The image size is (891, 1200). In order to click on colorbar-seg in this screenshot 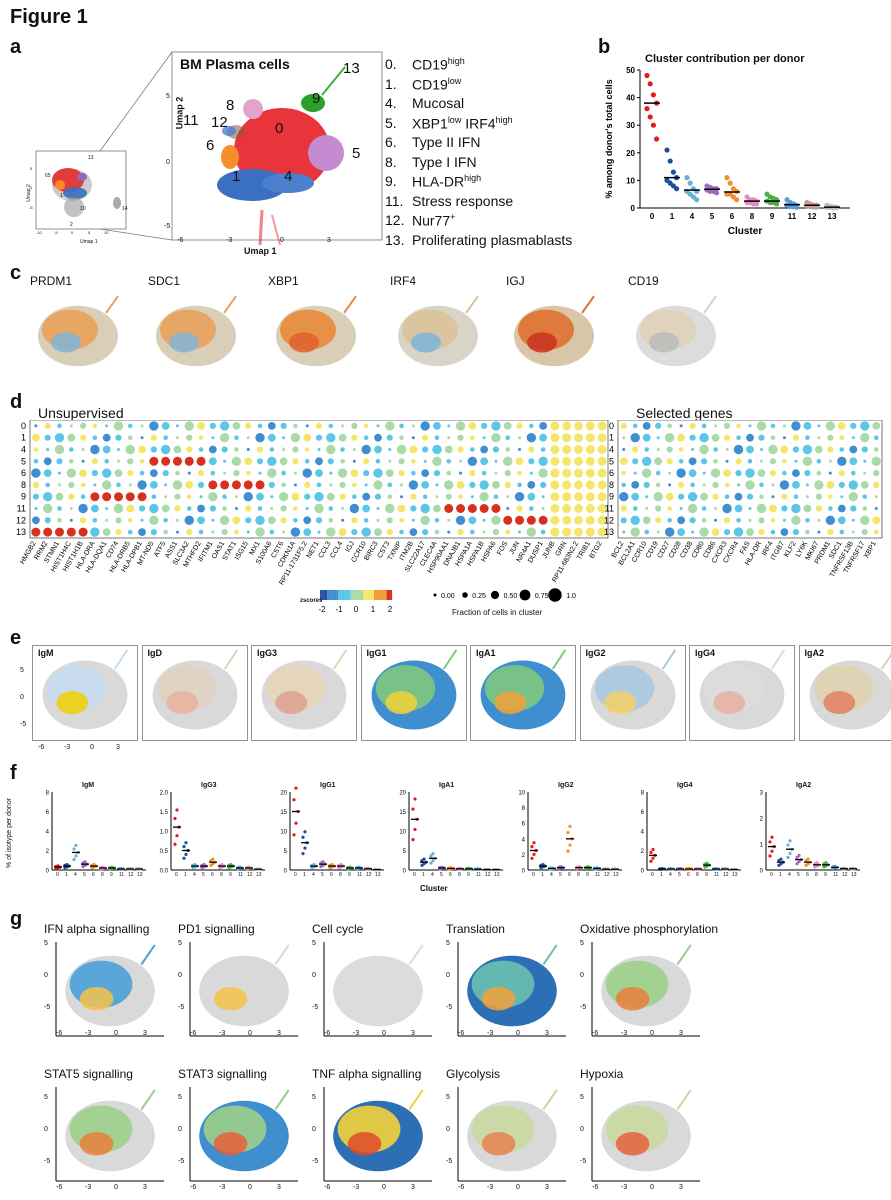, I will do `click(355, 595)`.